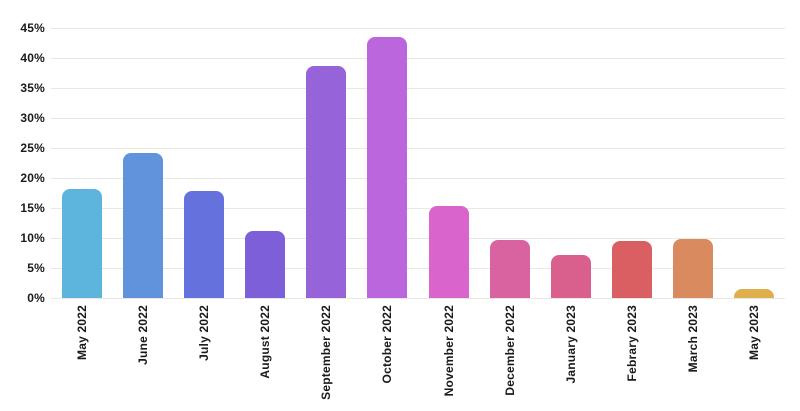 The width and height of the screenshot is (800, 411). What do you see at coordinates (632, 269) in the screenshot?
I see `bar-febrary-2023` at bounding box center [632, 269].